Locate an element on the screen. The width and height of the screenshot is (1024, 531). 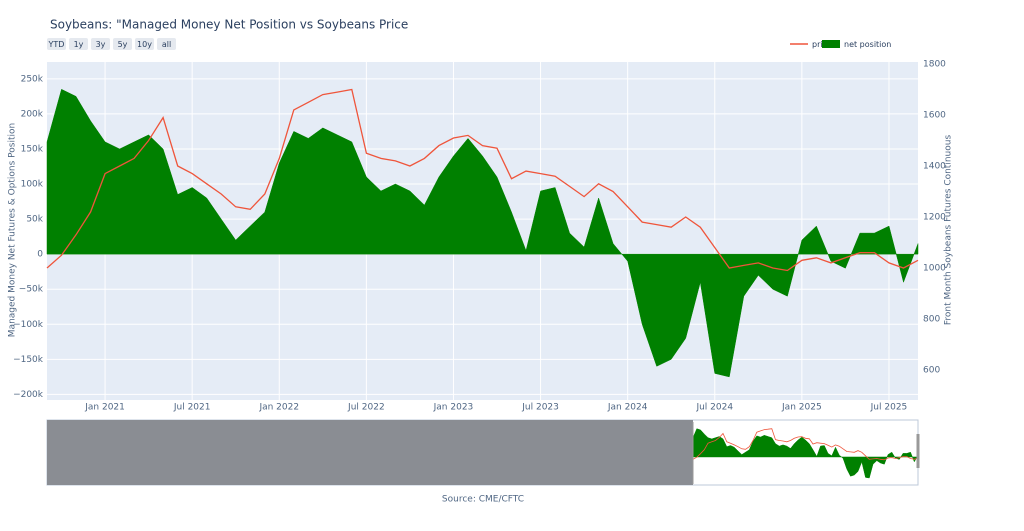
y-tick-label: 0 is located at coordinates (40, 255).